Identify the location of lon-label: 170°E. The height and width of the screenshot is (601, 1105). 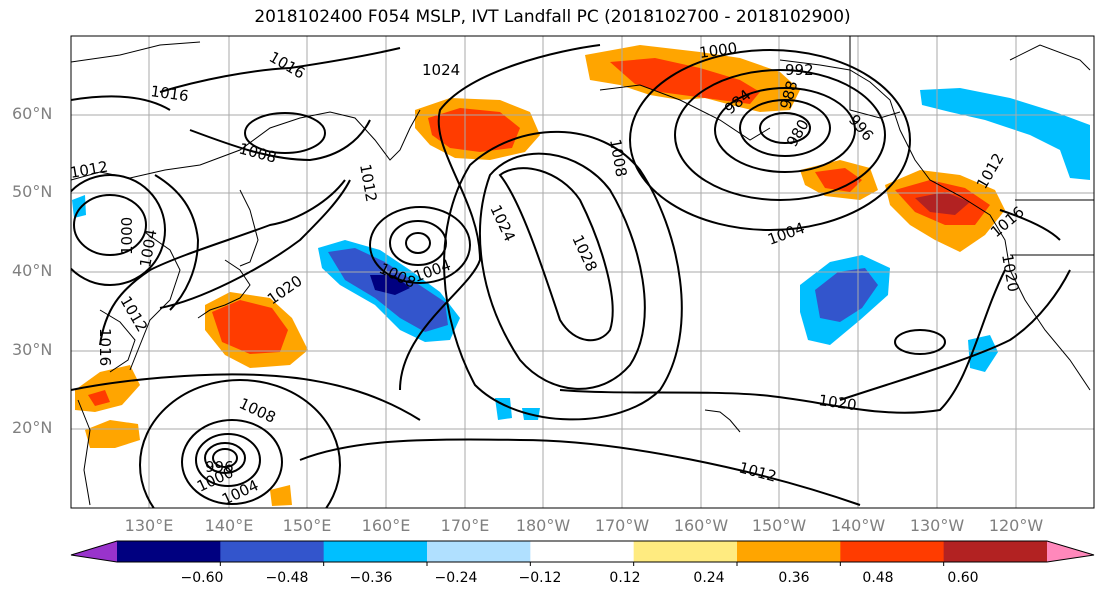
(465, 525).